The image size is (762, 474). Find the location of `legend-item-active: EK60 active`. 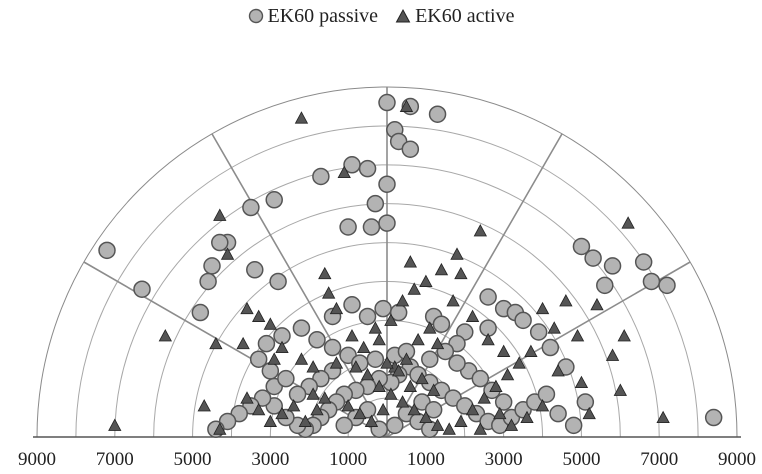

legend-item-active: EK60 active is located at coordinates (454, 16).